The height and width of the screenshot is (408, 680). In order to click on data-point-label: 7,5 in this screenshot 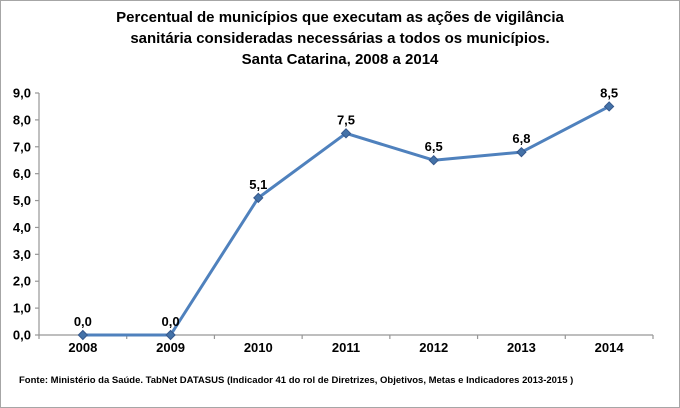, I will do `click(346, 119)`.